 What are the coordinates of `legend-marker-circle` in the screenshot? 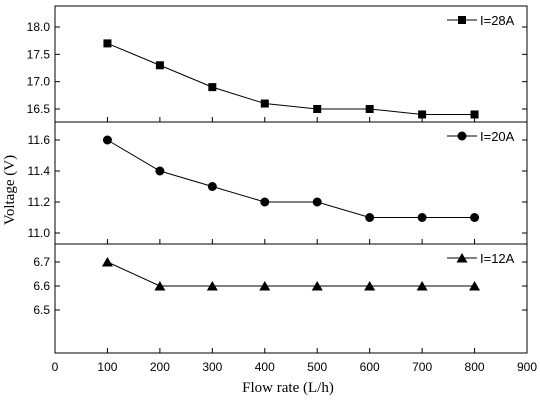 It's located at (462, 136).